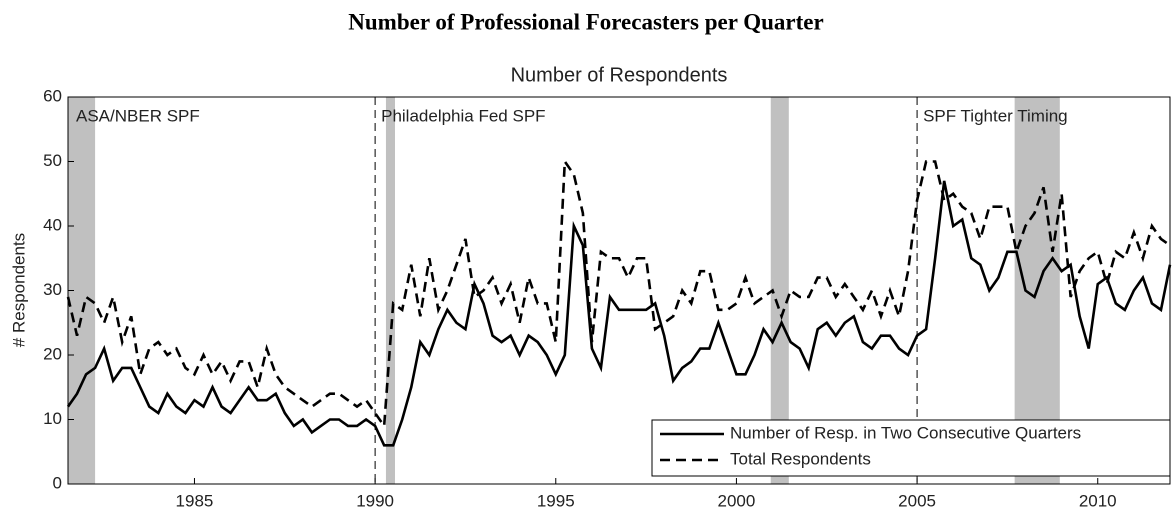 The height and width of the screenshot is (516, 1172). Describe the element at coordinates (52, 95) in the screenshot. I see `y-tick-label: 60` at that location.